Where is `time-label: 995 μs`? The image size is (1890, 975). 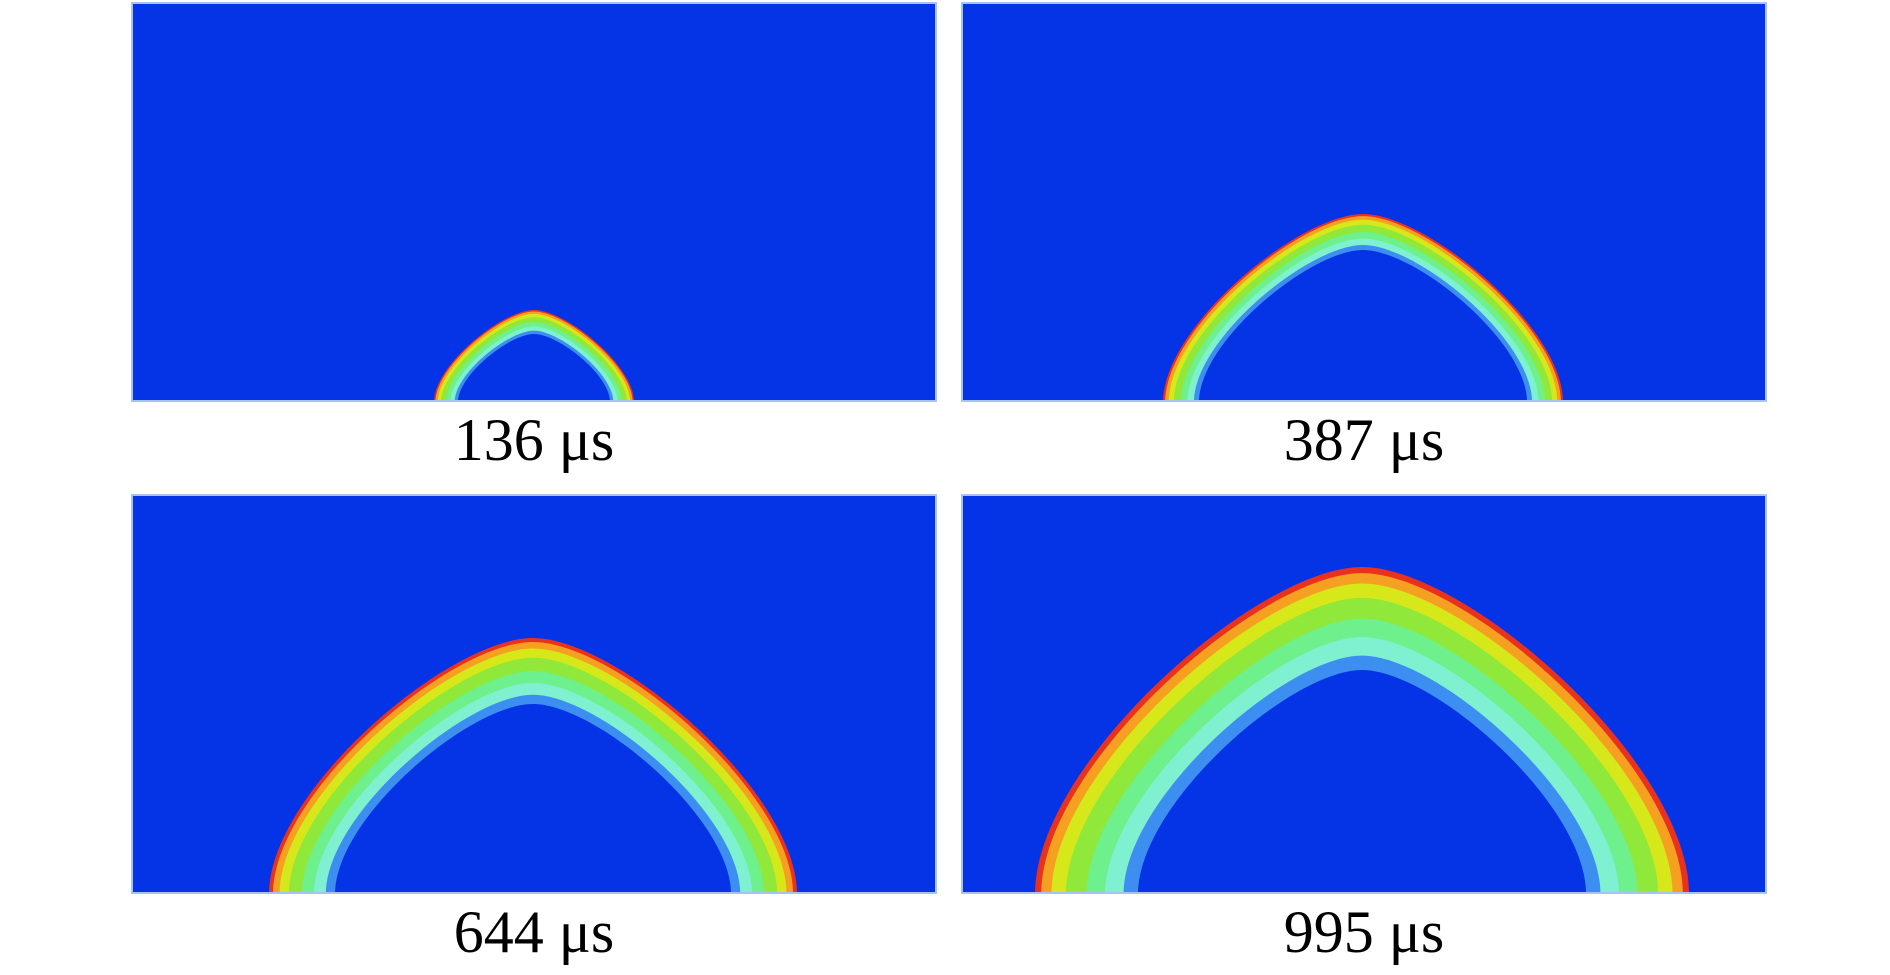 time-label: 995 μs is located at coordinates (1364, 932).